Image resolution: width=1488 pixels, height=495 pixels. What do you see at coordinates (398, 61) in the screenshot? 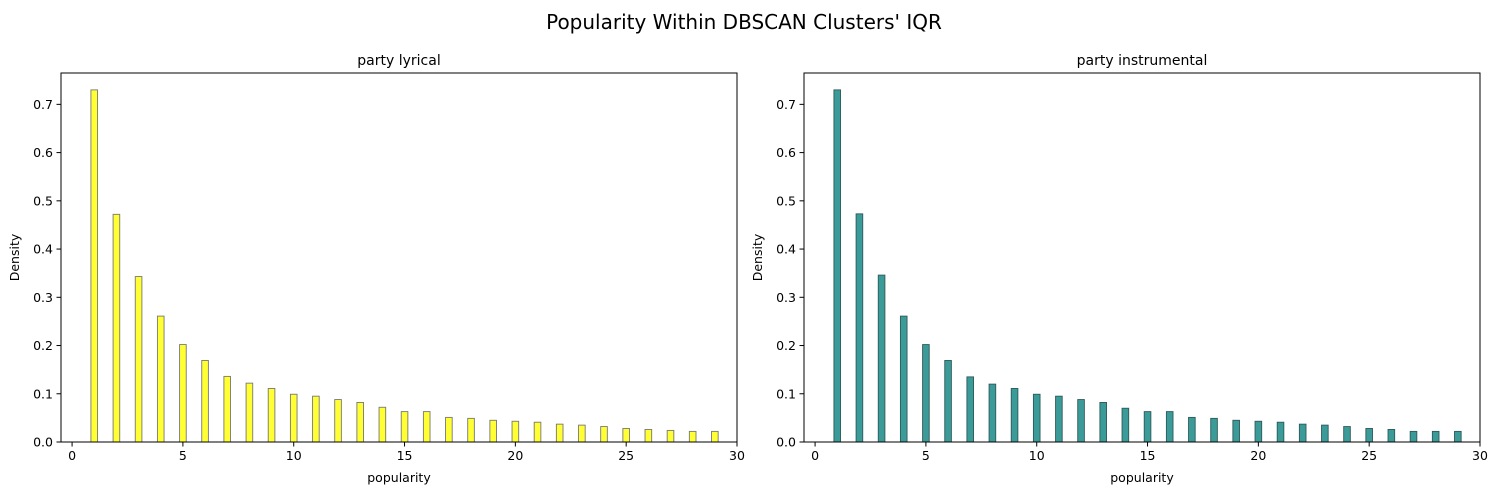
I see `subplot-title: party lyrical` at bounding box center [398, 61].